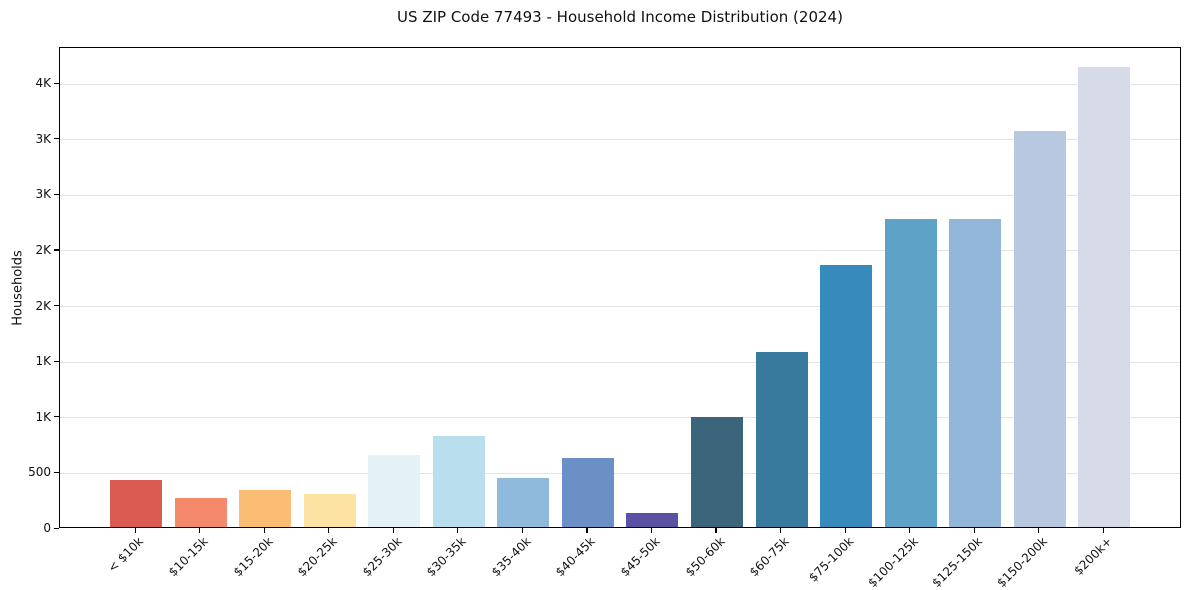 This screenshot has height=590, width=1189. Describe the element at coordinates (188, 557) in the screenshot. I see `x-tick-label: $10-15k` at that location.